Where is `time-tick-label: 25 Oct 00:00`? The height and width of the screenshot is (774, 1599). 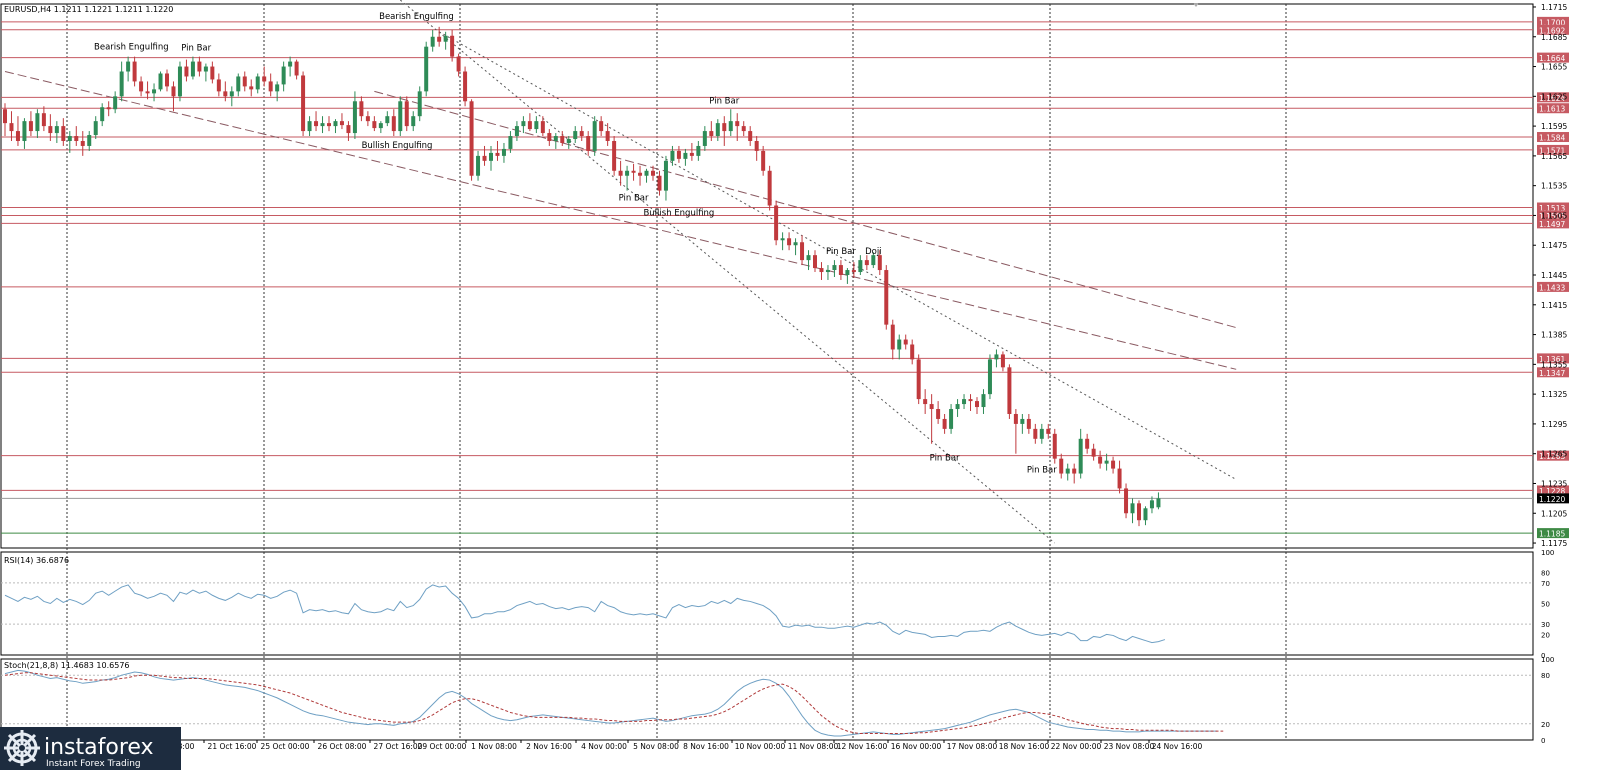
time-tick-label: 25 Oct 00:00 is located at coordinates (285, 746).